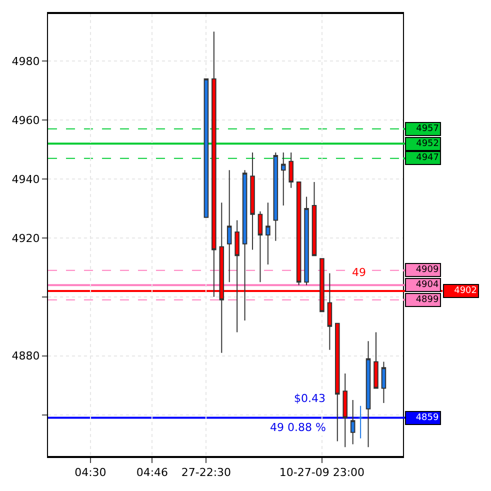 This screenshot has width=491, height=491. I want to click on ref-line-label: 4952, so click(427, 144).